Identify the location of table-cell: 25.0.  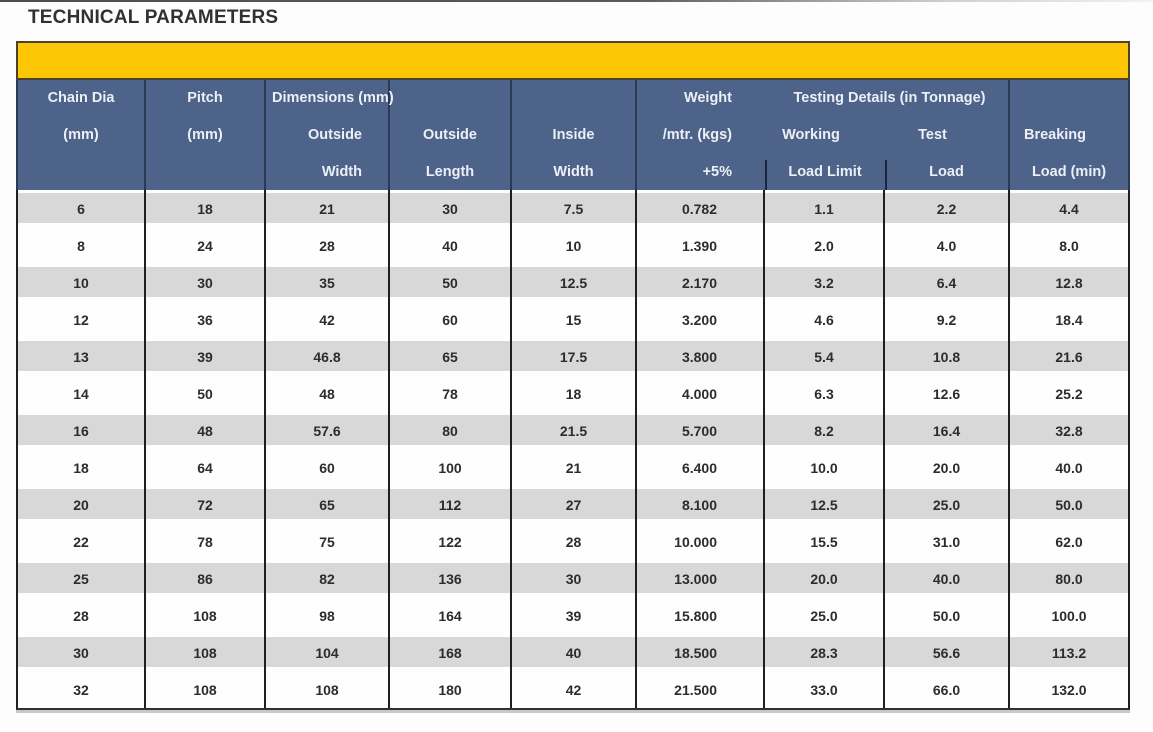
(947, 504).